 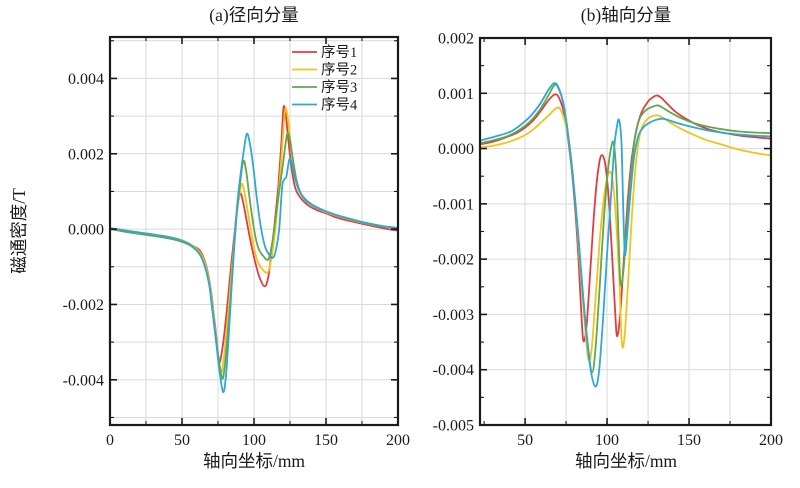 I want to click on y-tick-label: 0.004, so click(x=86, y=79).